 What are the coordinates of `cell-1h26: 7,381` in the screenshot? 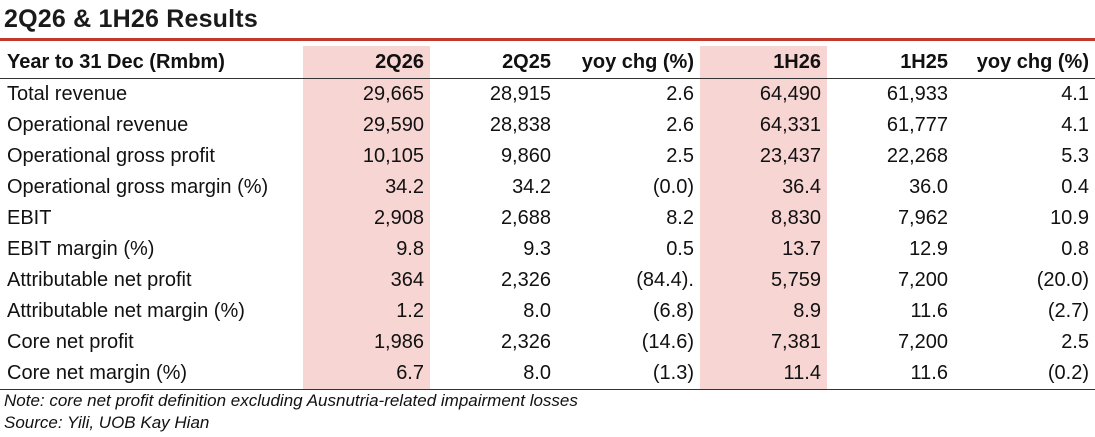 It's located at (763, 342).